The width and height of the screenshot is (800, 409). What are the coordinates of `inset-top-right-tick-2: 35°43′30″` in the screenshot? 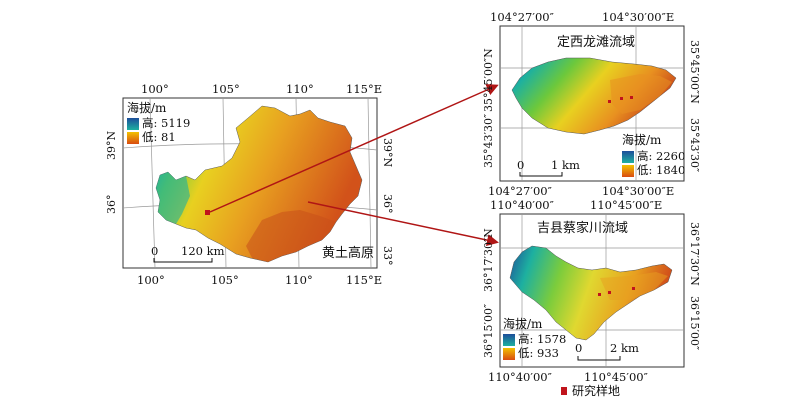 It's located at (694, 145).